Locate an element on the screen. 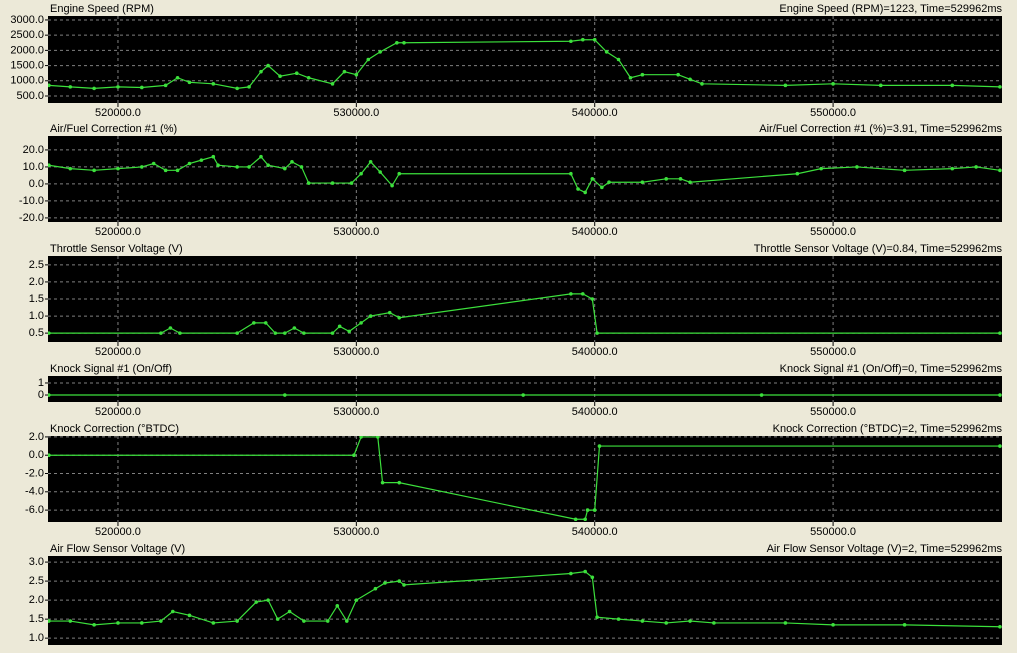 Image resolution: width=1017 pixels, height=653 pixels. panel-title: Engine Speed (RPM) is located at coordinates (102, 9).